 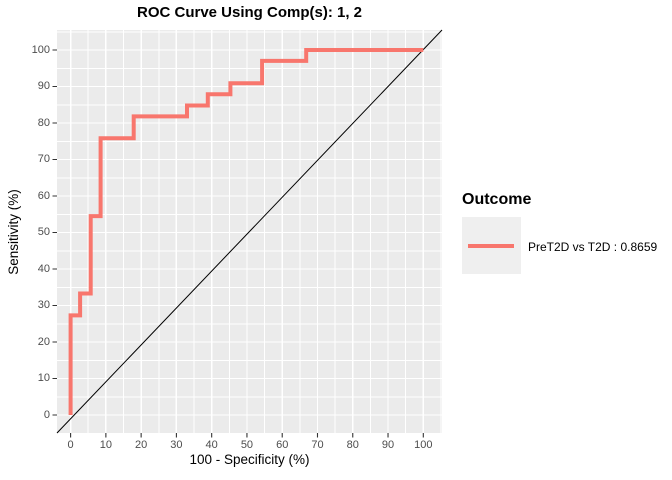 I want to click on y-tick-label: 10, so click(x=43, y=378).